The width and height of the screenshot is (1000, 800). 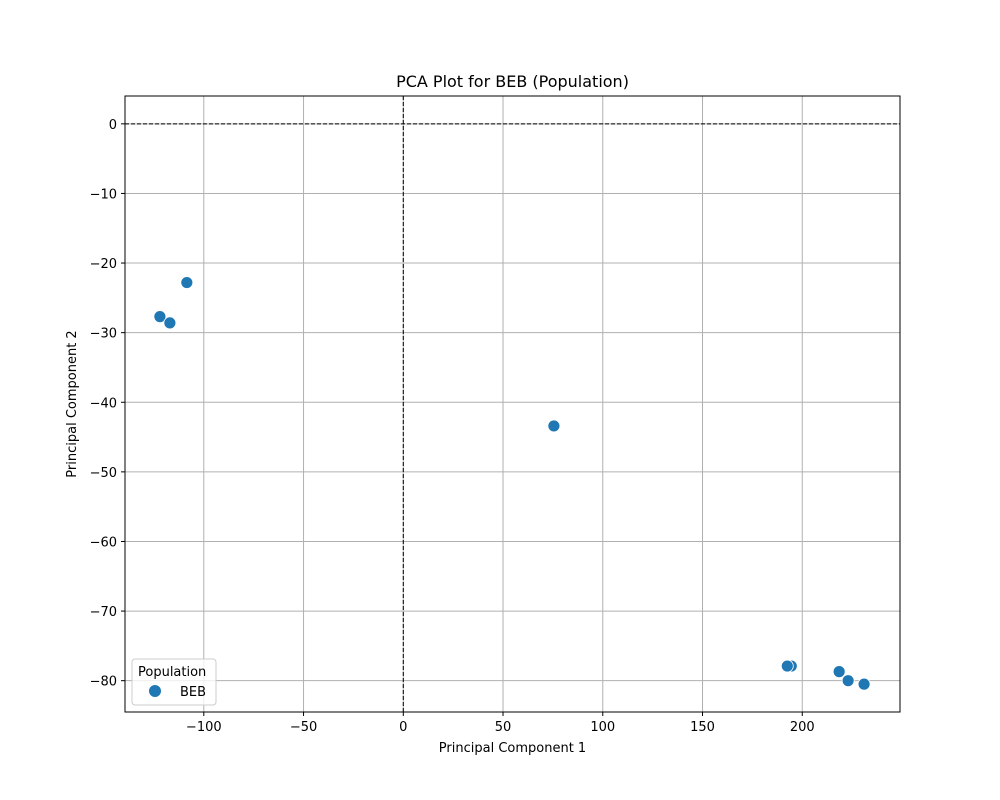 What do you see at coordinates (72, 403) in the screenshot?
I see `y-axis-title: Principal Component 2` at bounding box center [72, 403].